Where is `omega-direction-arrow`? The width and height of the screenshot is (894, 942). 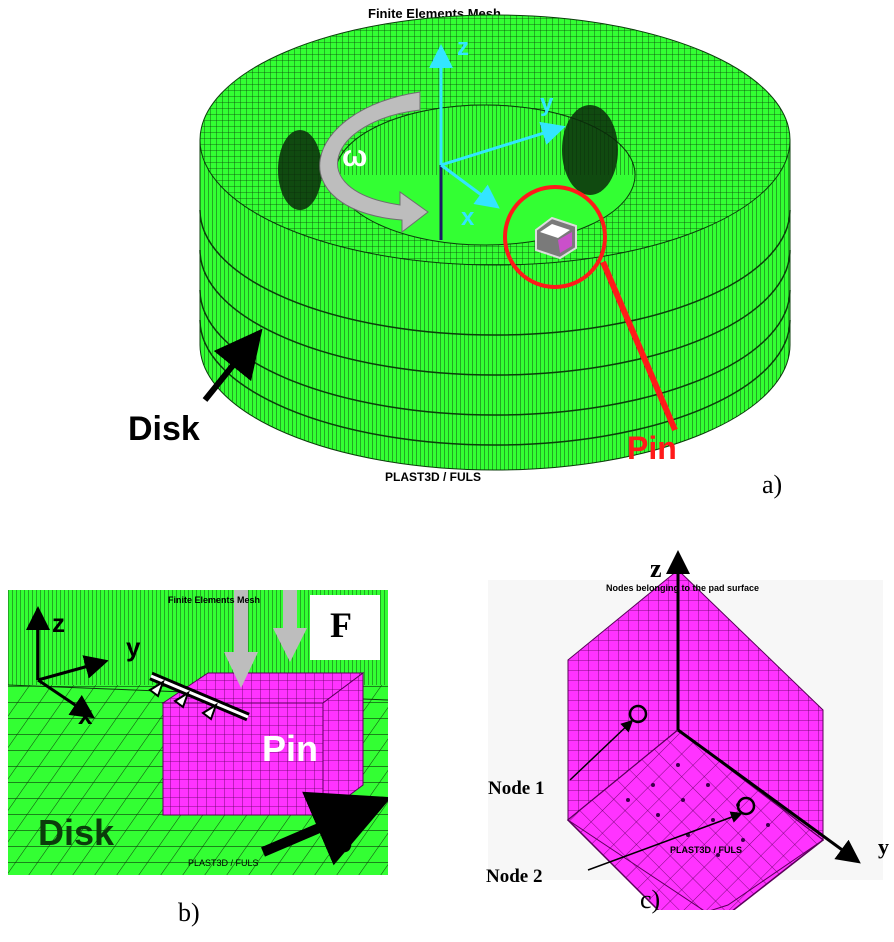
omega-direction-arrow is located at coordinates (324, 828).